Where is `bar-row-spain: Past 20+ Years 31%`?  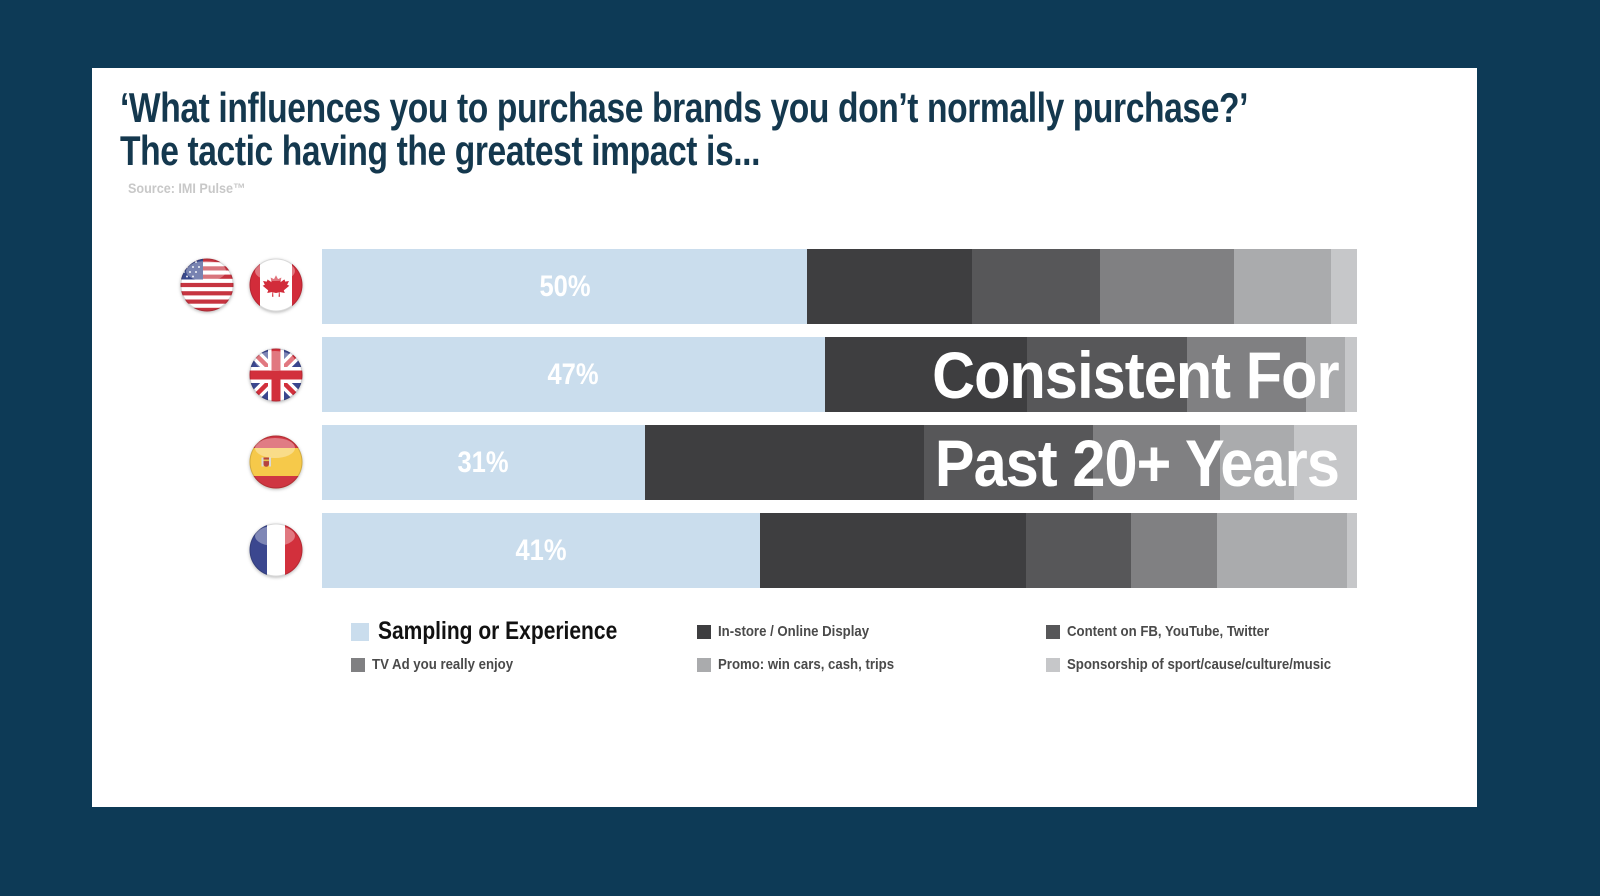
bar-row-spain: Past 20+ Years 31% is located at coordinates (839, 462).